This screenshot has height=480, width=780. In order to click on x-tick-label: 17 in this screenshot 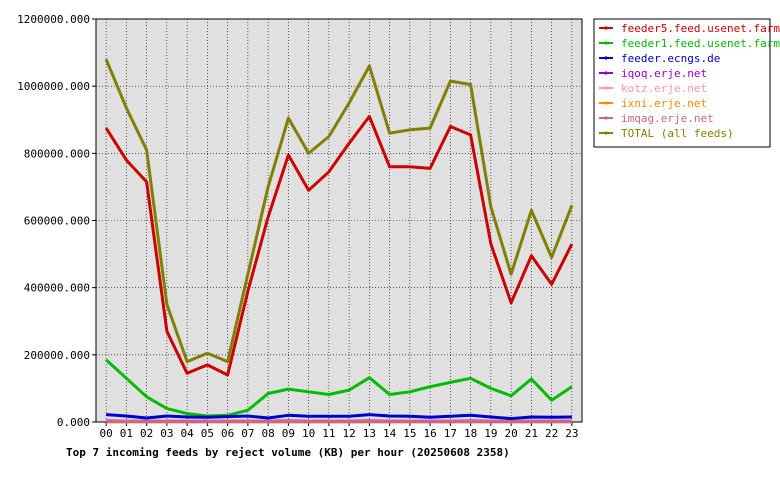, I will do `click(450, 433)`.